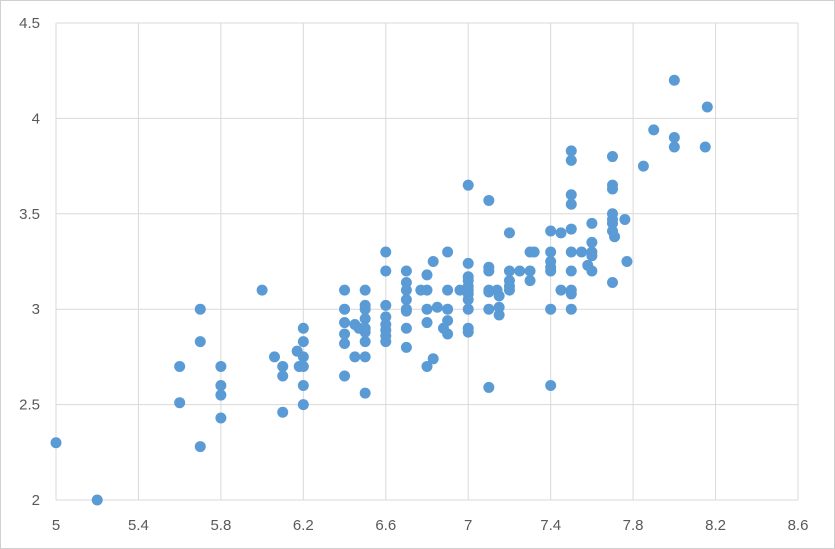  What do you see at coordinates (36, 118) in the screenshot?
I see `y-tick-label: 4` at bounding box center [36, 118].